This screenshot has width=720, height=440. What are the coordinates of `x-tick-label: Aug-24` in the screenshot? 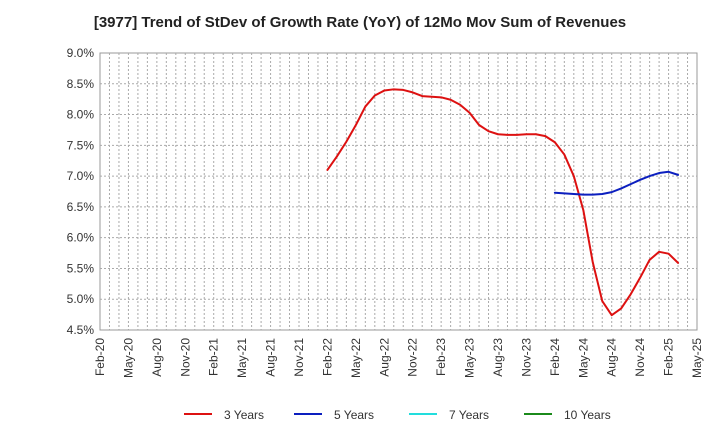 It's located at (612, 357).